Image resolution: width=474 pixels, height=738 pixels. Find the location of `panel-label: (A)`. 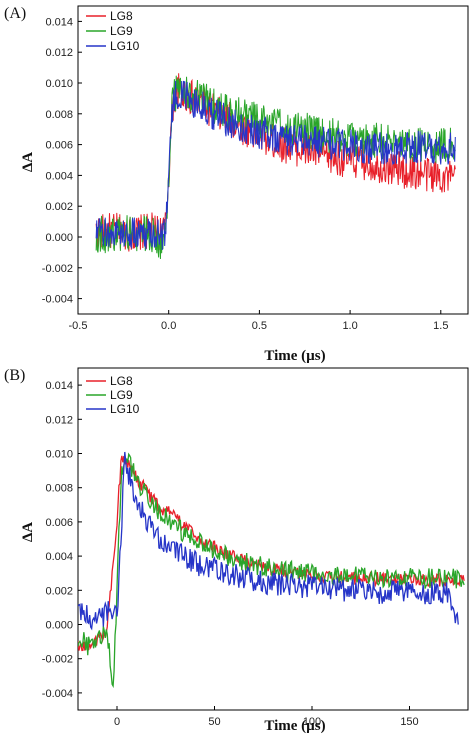

panel-label: (A) is located at coordinates (15, 13).